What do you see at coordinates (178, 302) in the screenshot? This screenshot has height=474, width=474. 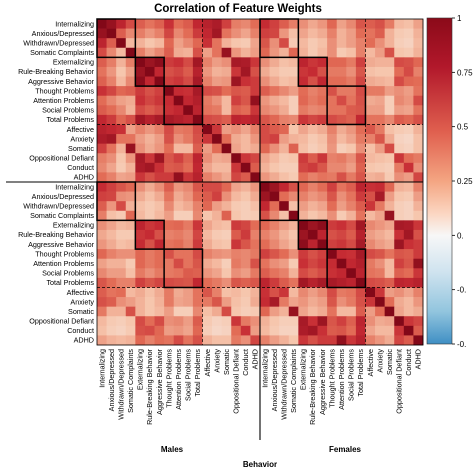 I see `heatmap-cell-r29-c8` at bounding box center [178, 302].